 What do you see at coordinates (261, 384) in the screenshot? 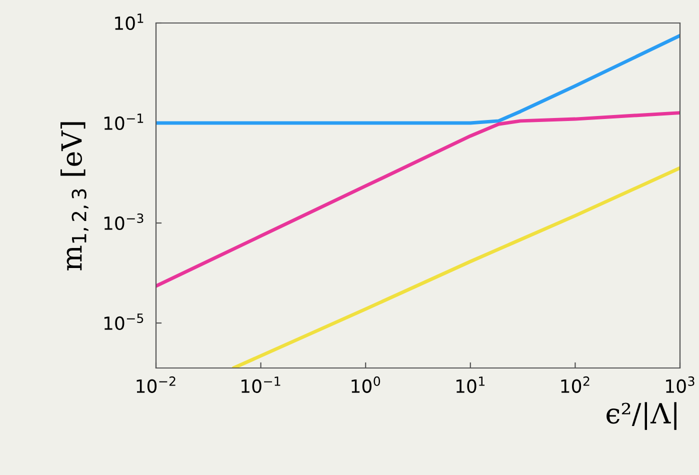
I see `x-tick-label: 10$^{−1}$` at bounding box center [261, 384].